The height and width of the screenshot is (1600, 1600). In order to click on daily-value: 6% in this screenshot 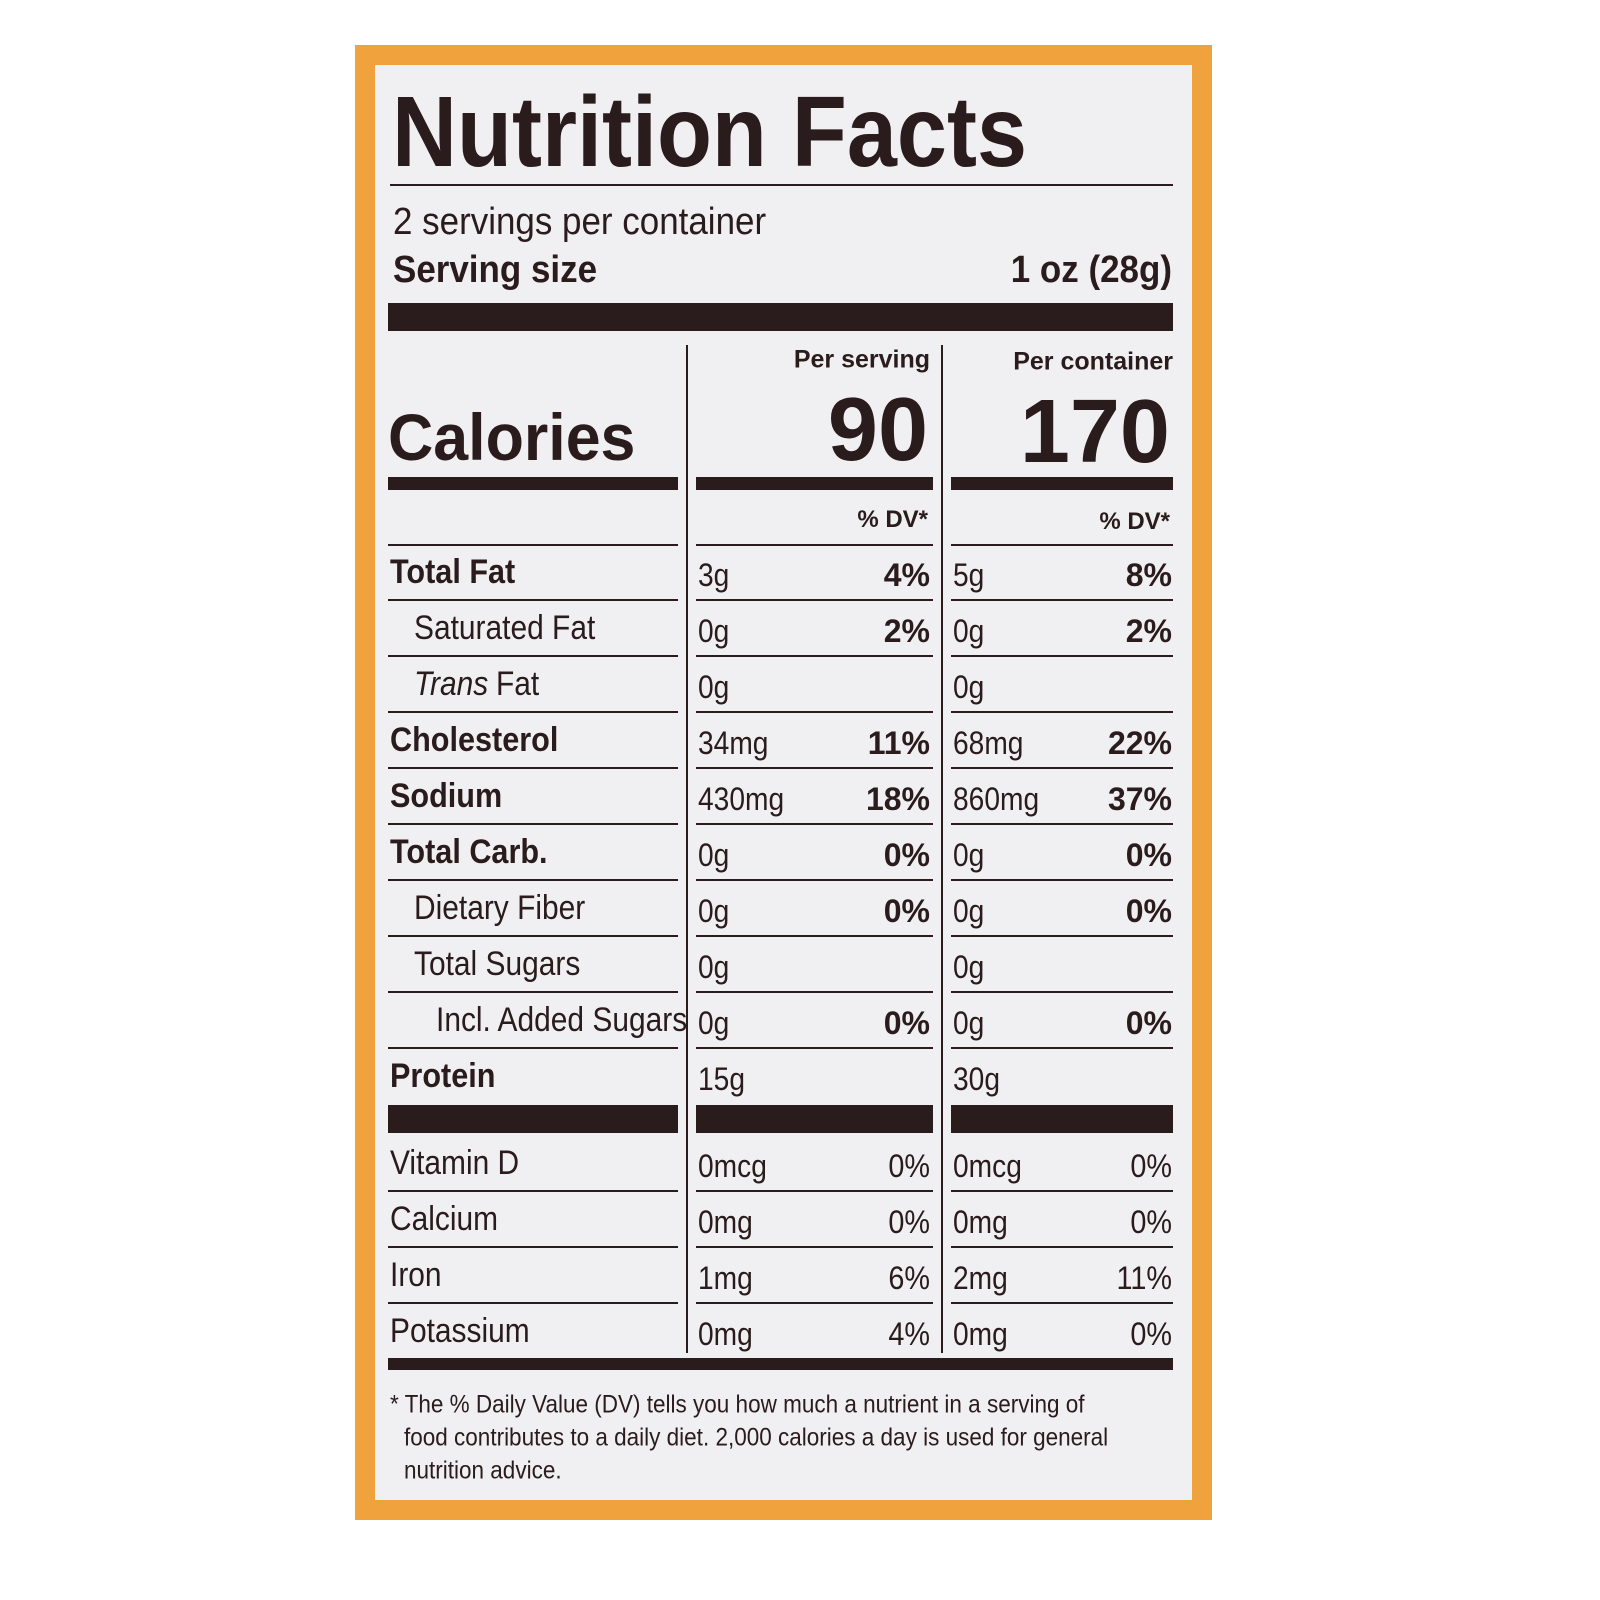, I will do `click(909, 1278)`.